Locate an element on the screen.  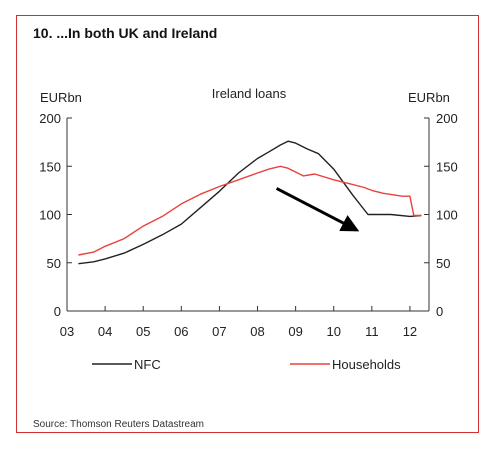
y-tick-label-left: 0 is located at coordinates (57, 311).